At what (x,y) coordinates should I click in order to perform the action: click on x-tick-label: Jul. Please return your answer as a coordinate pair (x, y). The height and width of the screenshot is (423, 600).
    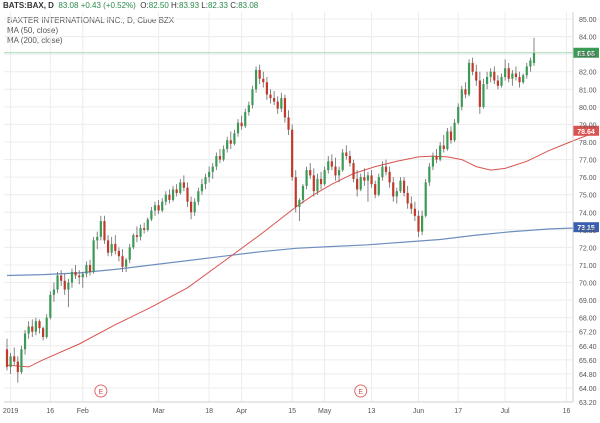
    Looking at the image, I should click on (505, 411).